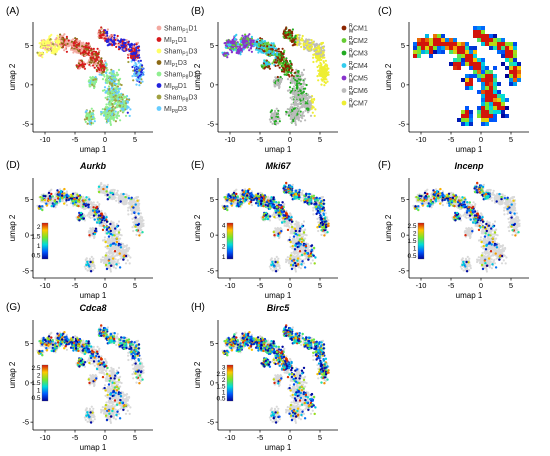 Image resolution: width=550 pixels, height=456 pixels. I want to click on legend-suffix: D3, so click(192, 52).